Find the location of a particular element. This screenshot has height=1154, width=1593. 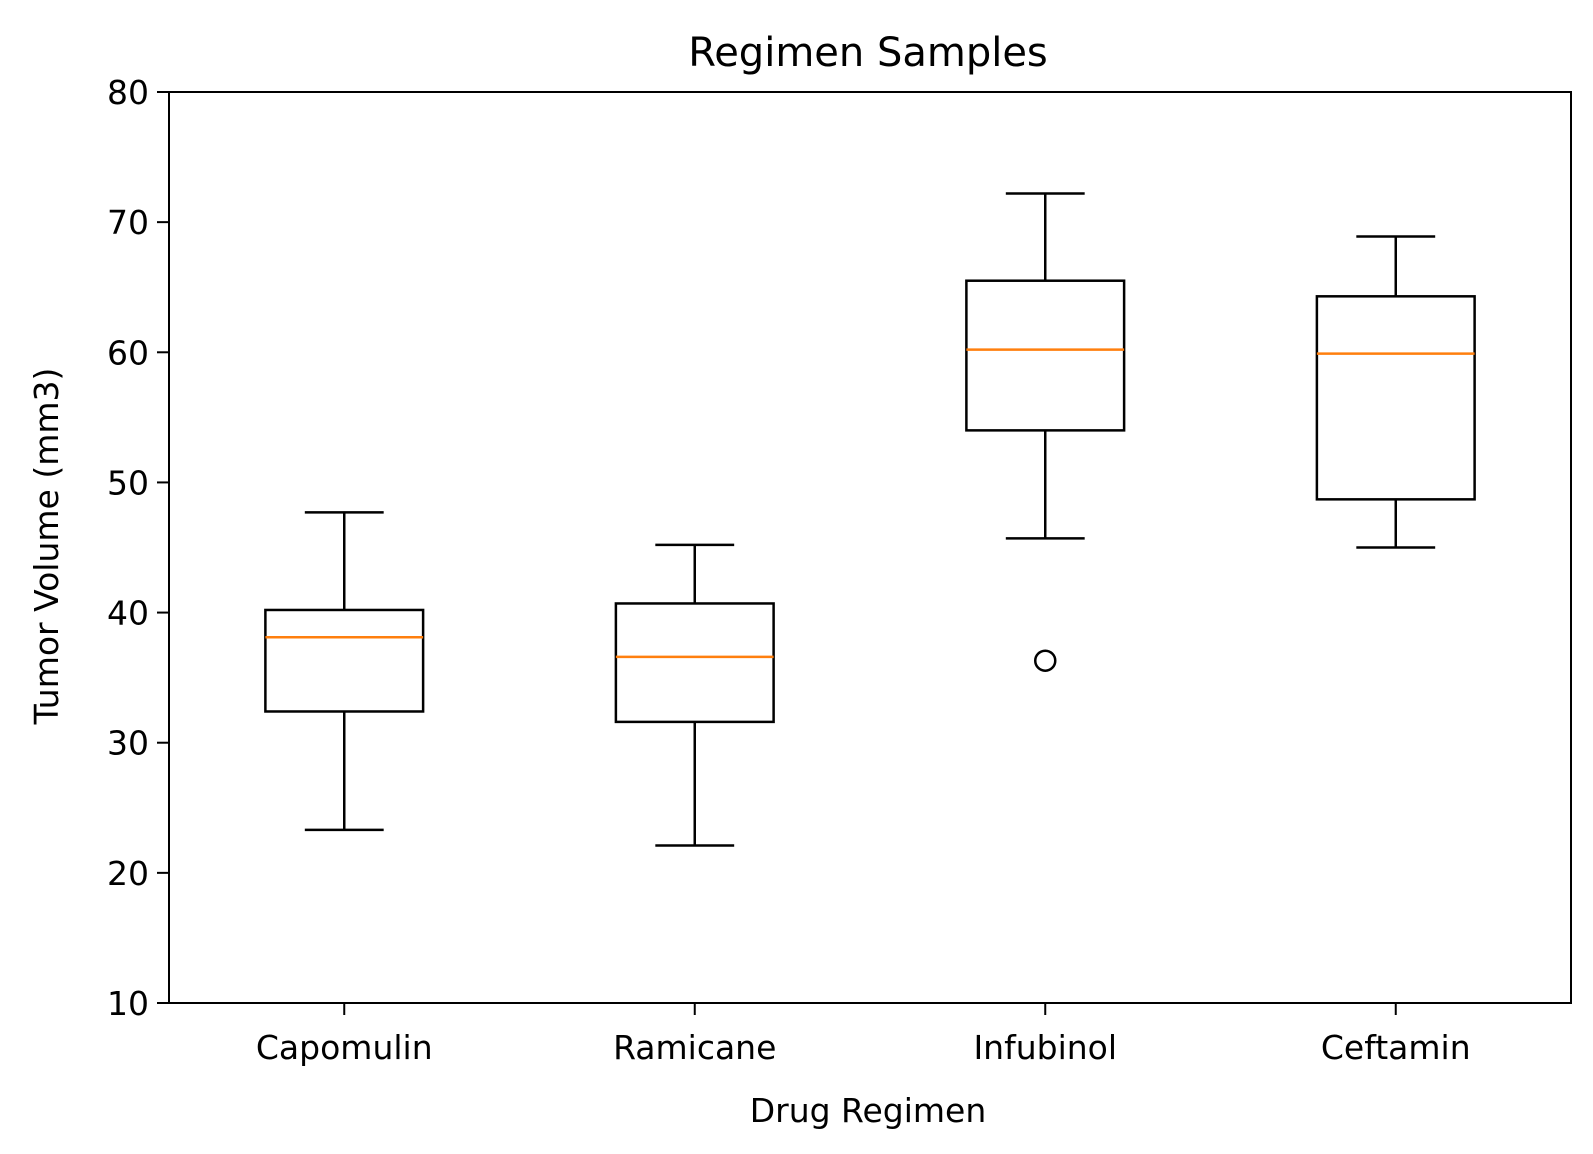

y-tick-label: 80 is located at coordinates (128, 92).